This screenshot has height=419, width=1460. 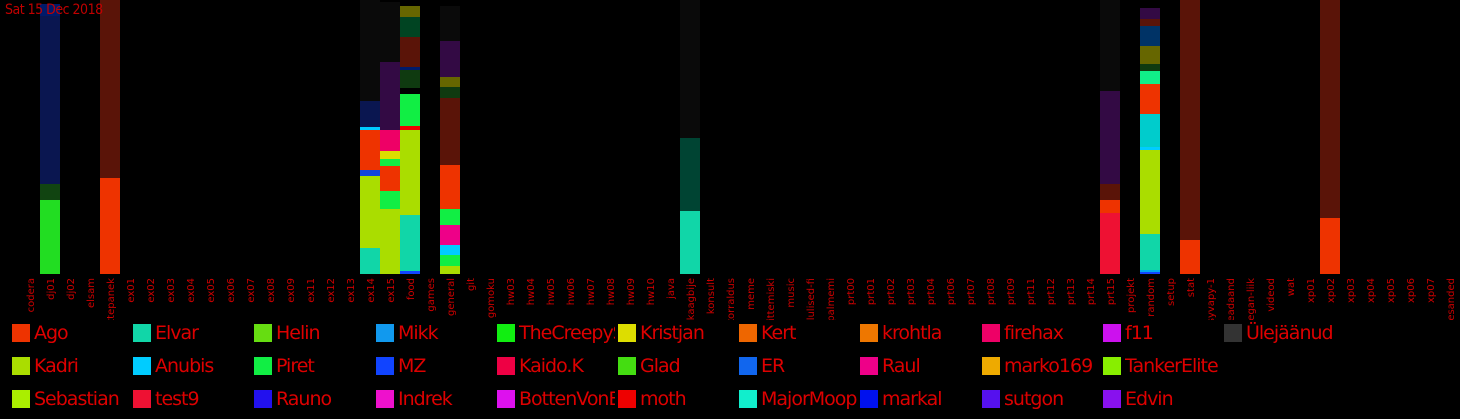 I want to click on legend-label: BottenVonBot, so click(x=567, y=399).